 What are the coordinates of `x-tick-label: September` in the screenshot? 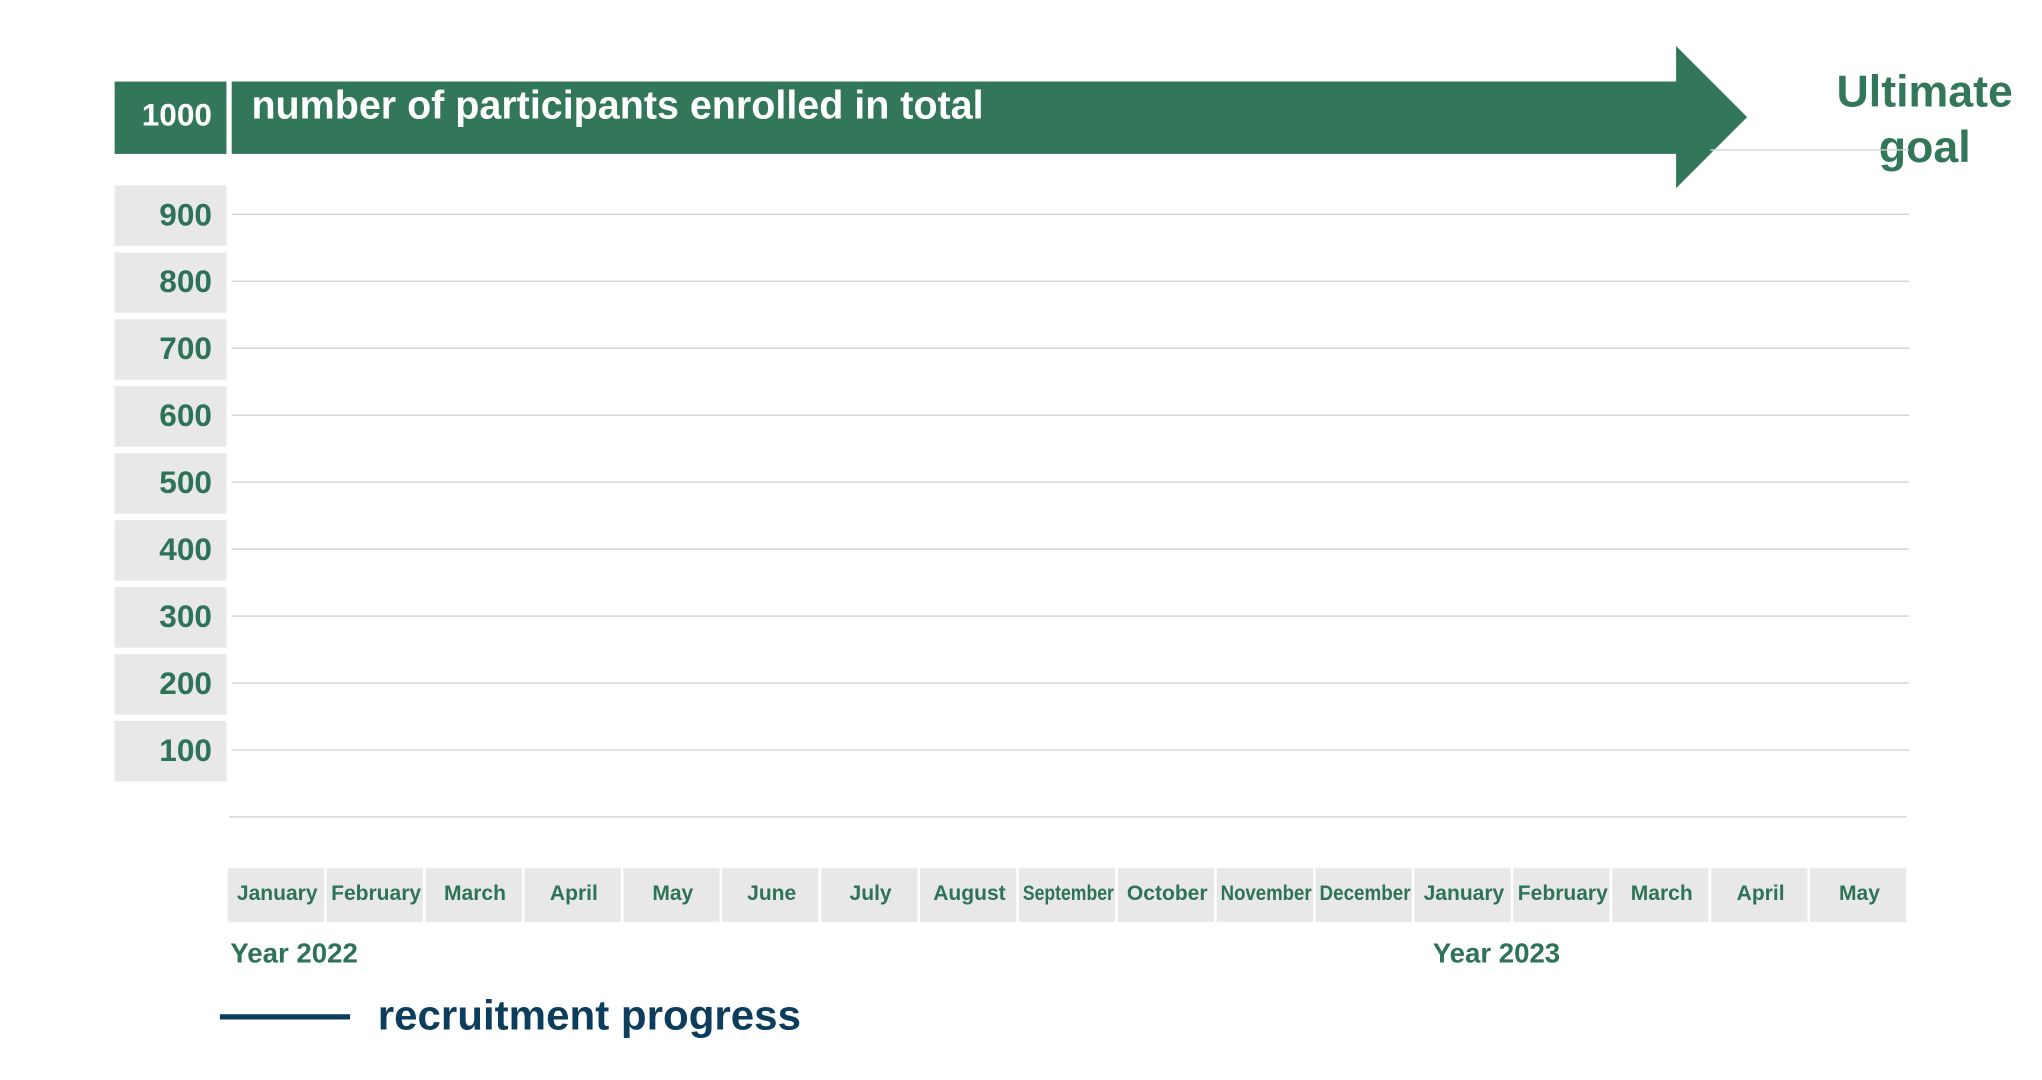 It's located at (1068, 893).